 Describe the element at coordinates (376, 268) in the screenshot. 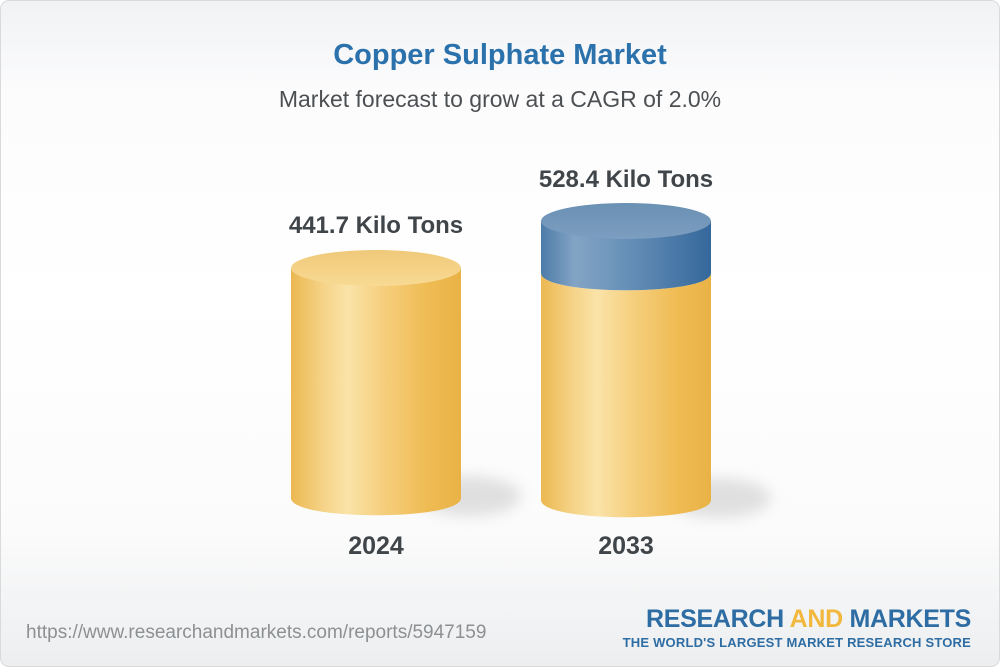

I see `cylinder-2024-top` at that location.